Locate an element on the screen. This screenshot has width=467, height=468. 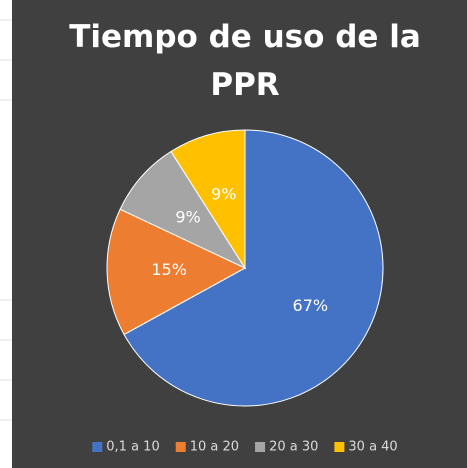
legend: 0,1 a 10 10 a 20 20 a 30 30 a 40 is located at coordinates (245, 447).